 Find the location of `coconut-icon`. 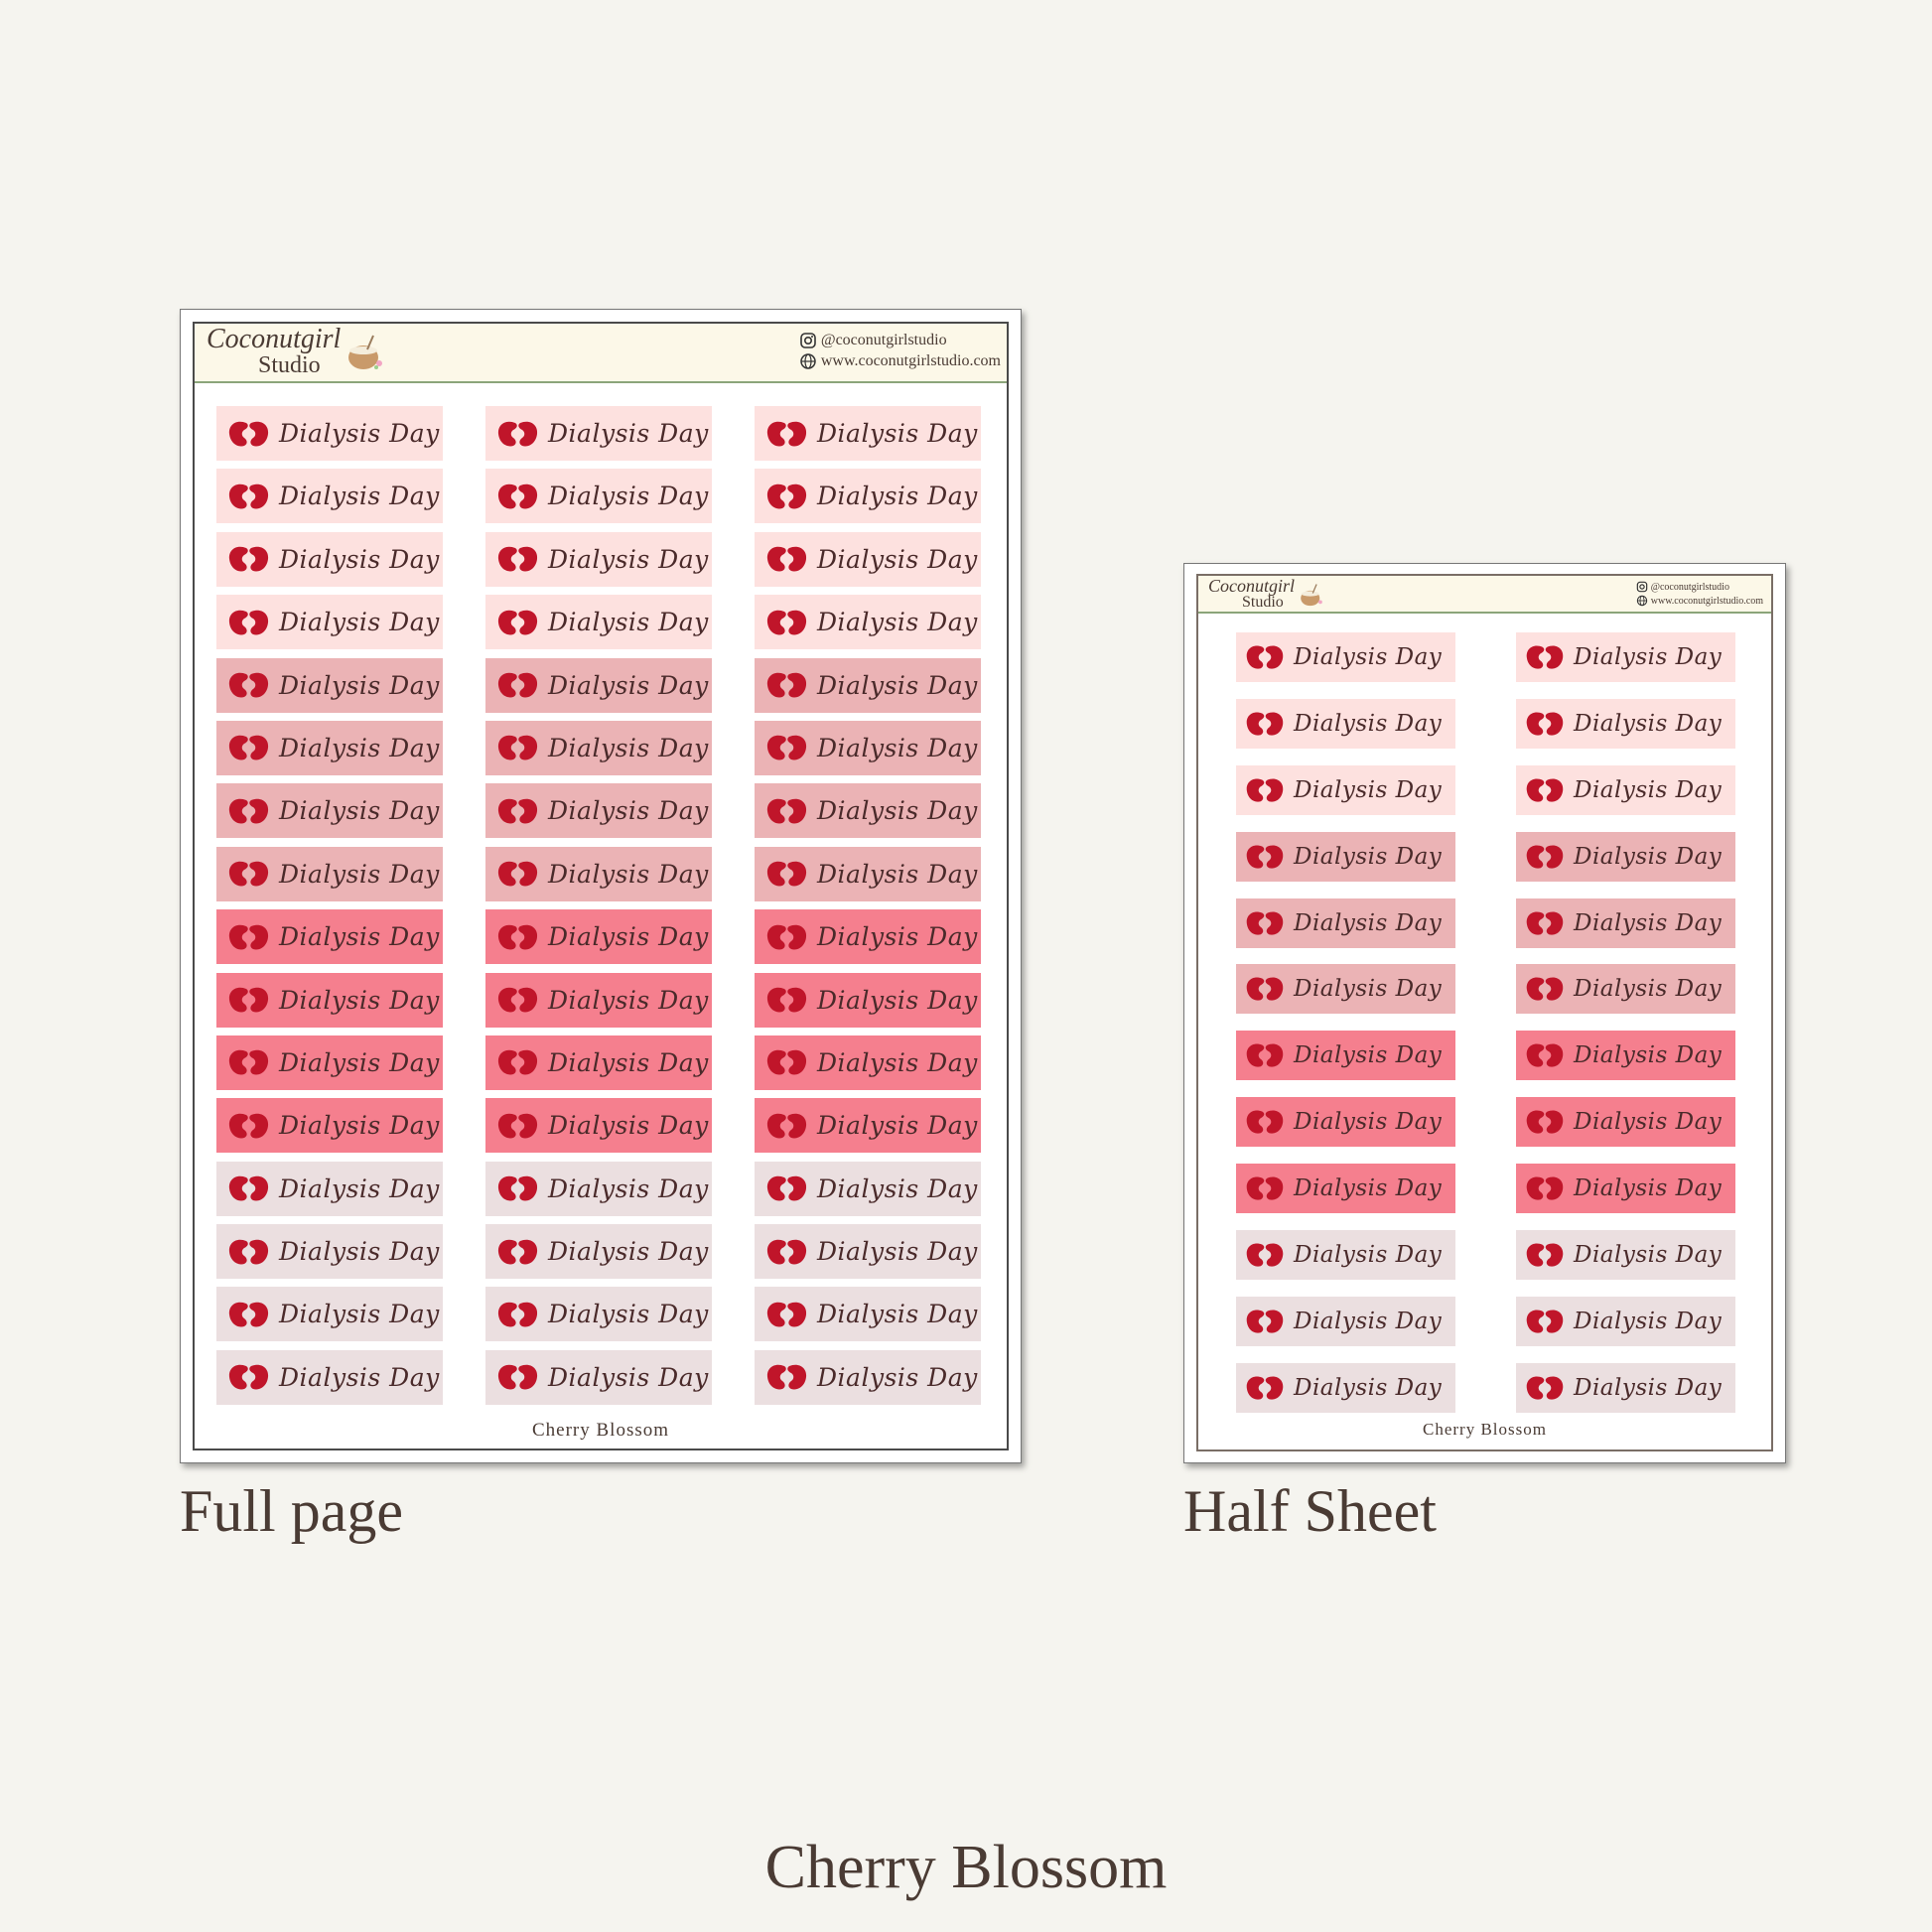

coconut-icon is located at coordinates (365, 352).